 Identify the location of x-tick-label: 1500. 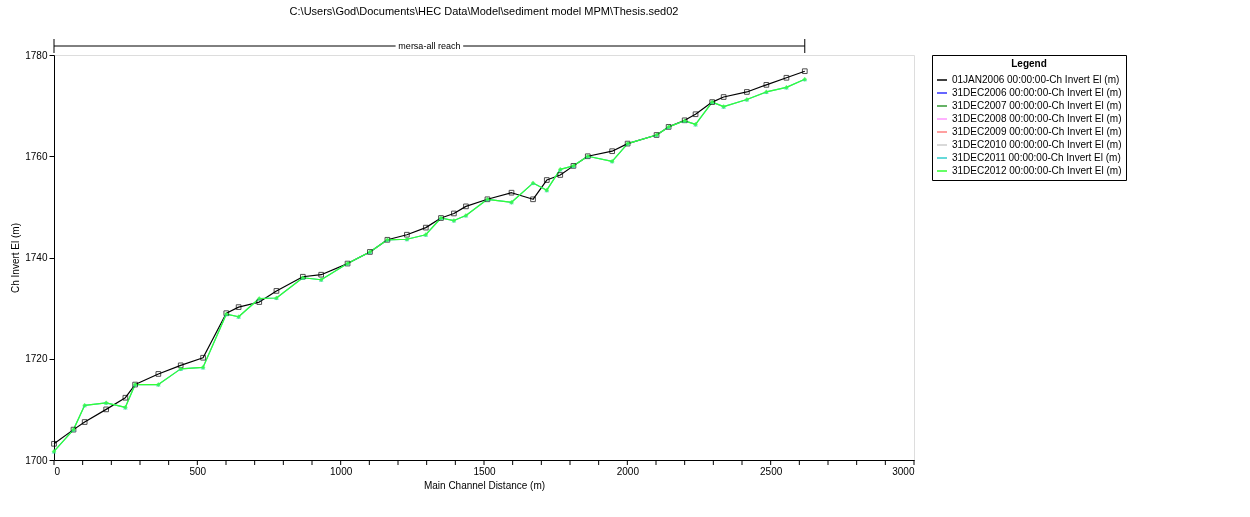
(485, 471).